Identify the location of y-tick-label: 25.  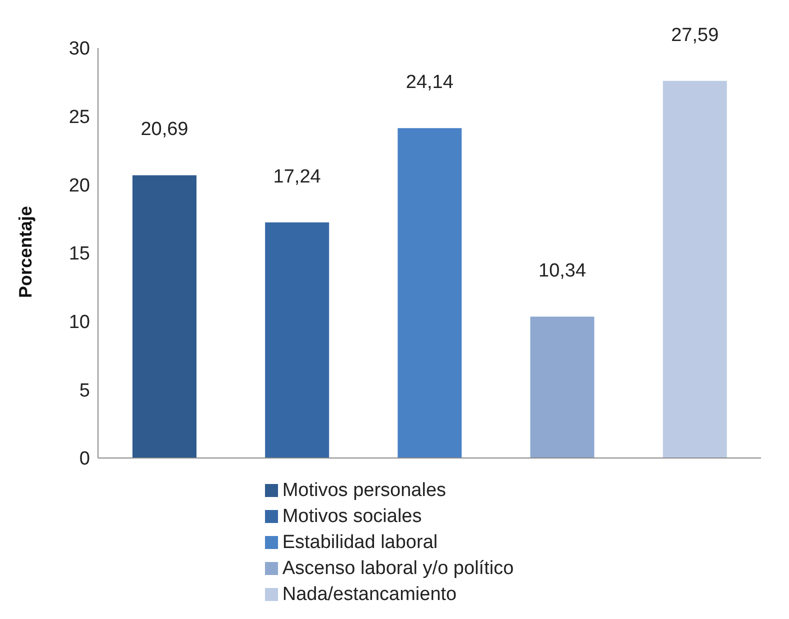
(79, 117).